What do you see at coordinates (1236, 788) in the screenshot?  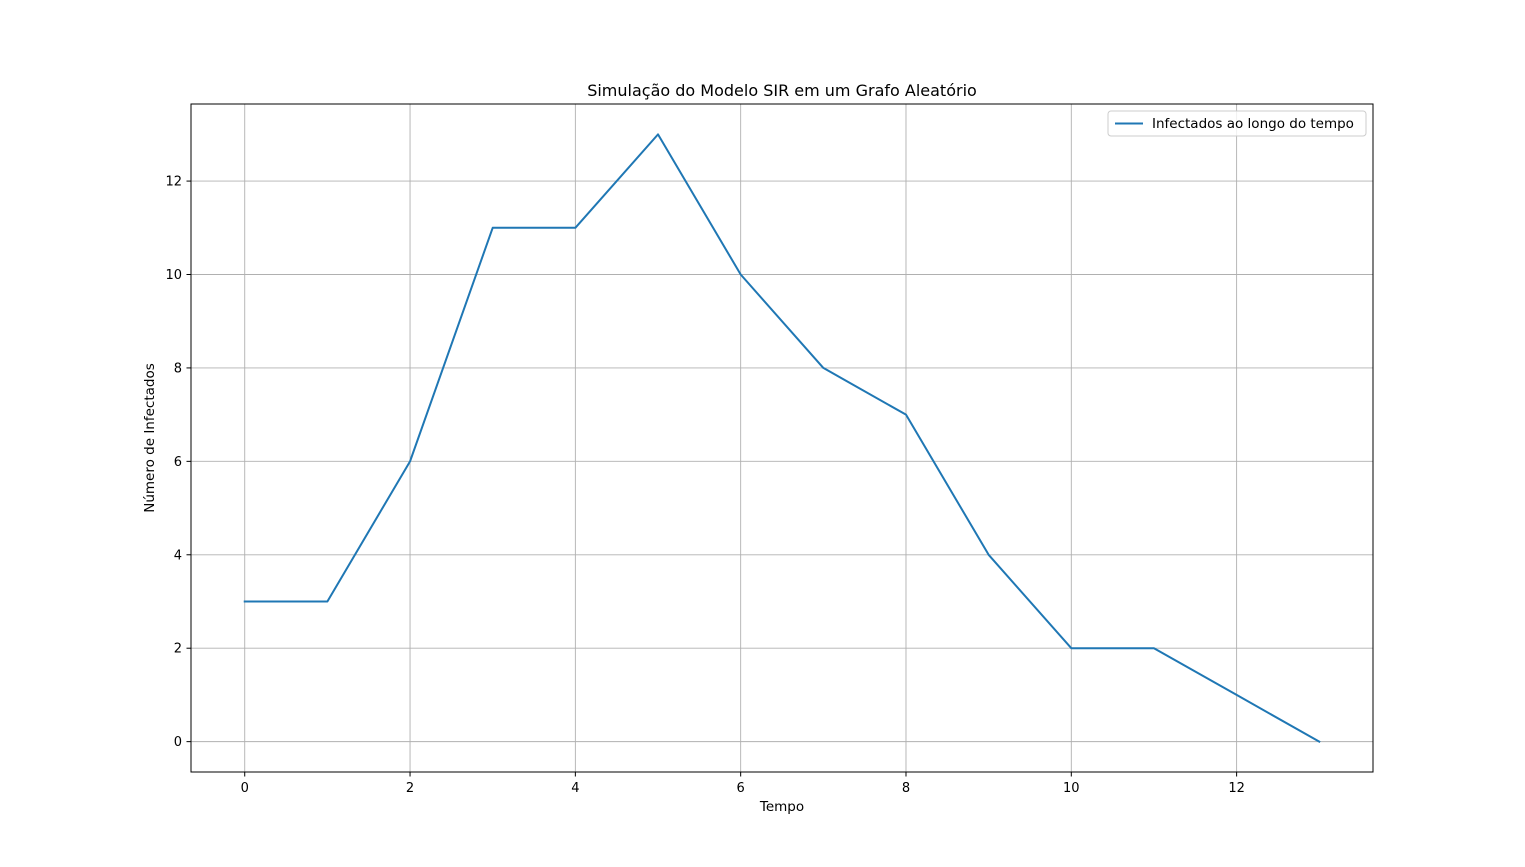 I see `x-tick-label: 12` at bounding box center [1236, 788].